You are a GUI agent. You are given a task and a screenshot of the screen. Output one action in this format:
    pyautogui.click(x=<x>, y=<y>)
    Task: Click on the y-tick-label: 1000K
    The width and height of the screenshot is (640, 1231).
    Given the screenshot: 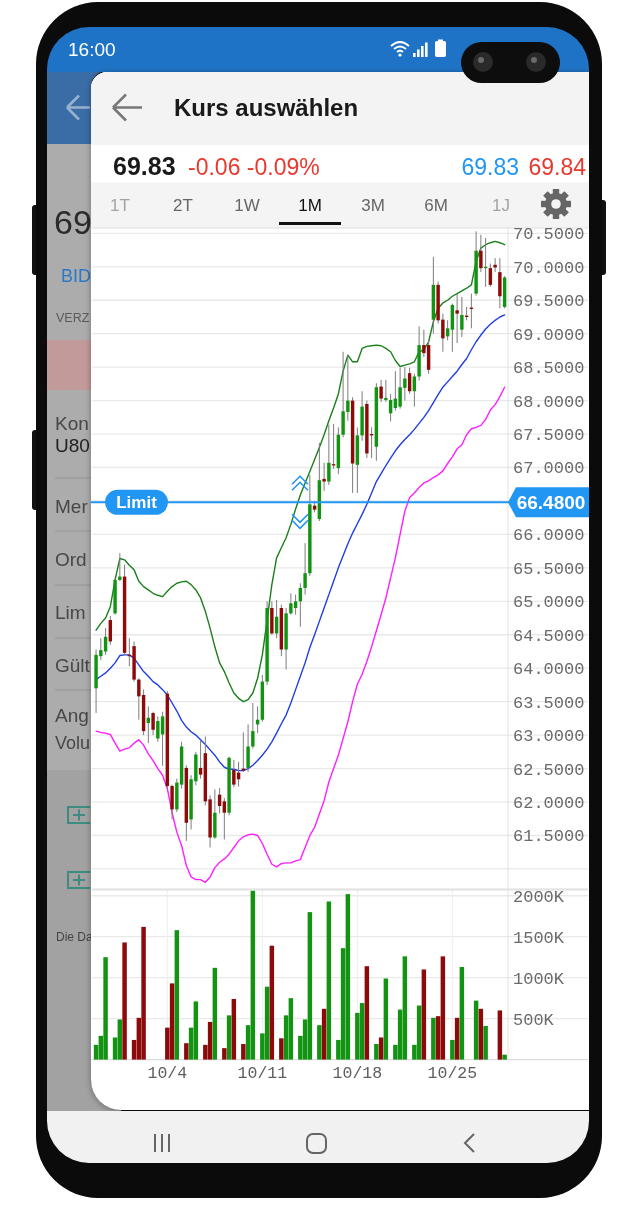 What is the action you would take?
    pyautogui.click(x=539, y=979)
    